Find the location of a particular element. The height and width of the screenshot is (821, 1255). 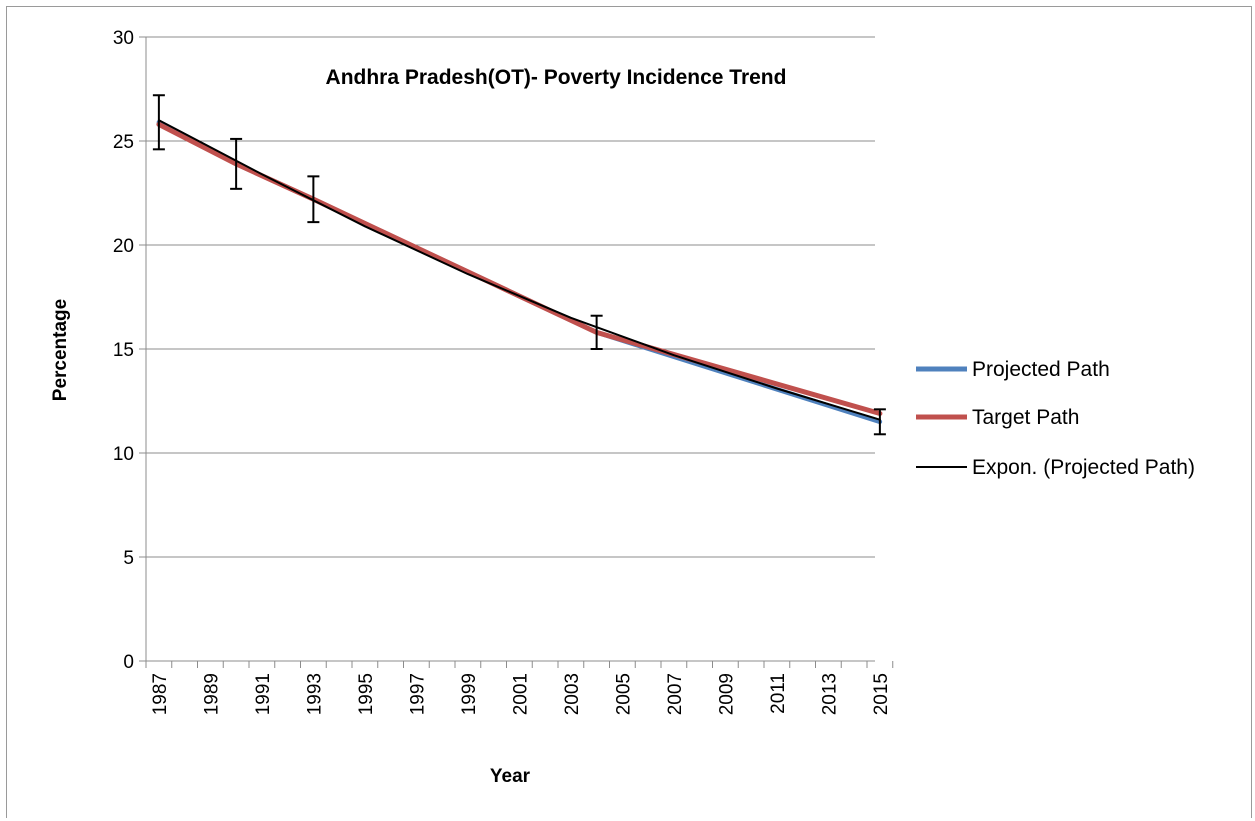

x-tick-label: 1989 is located at coordinates (211, 694).